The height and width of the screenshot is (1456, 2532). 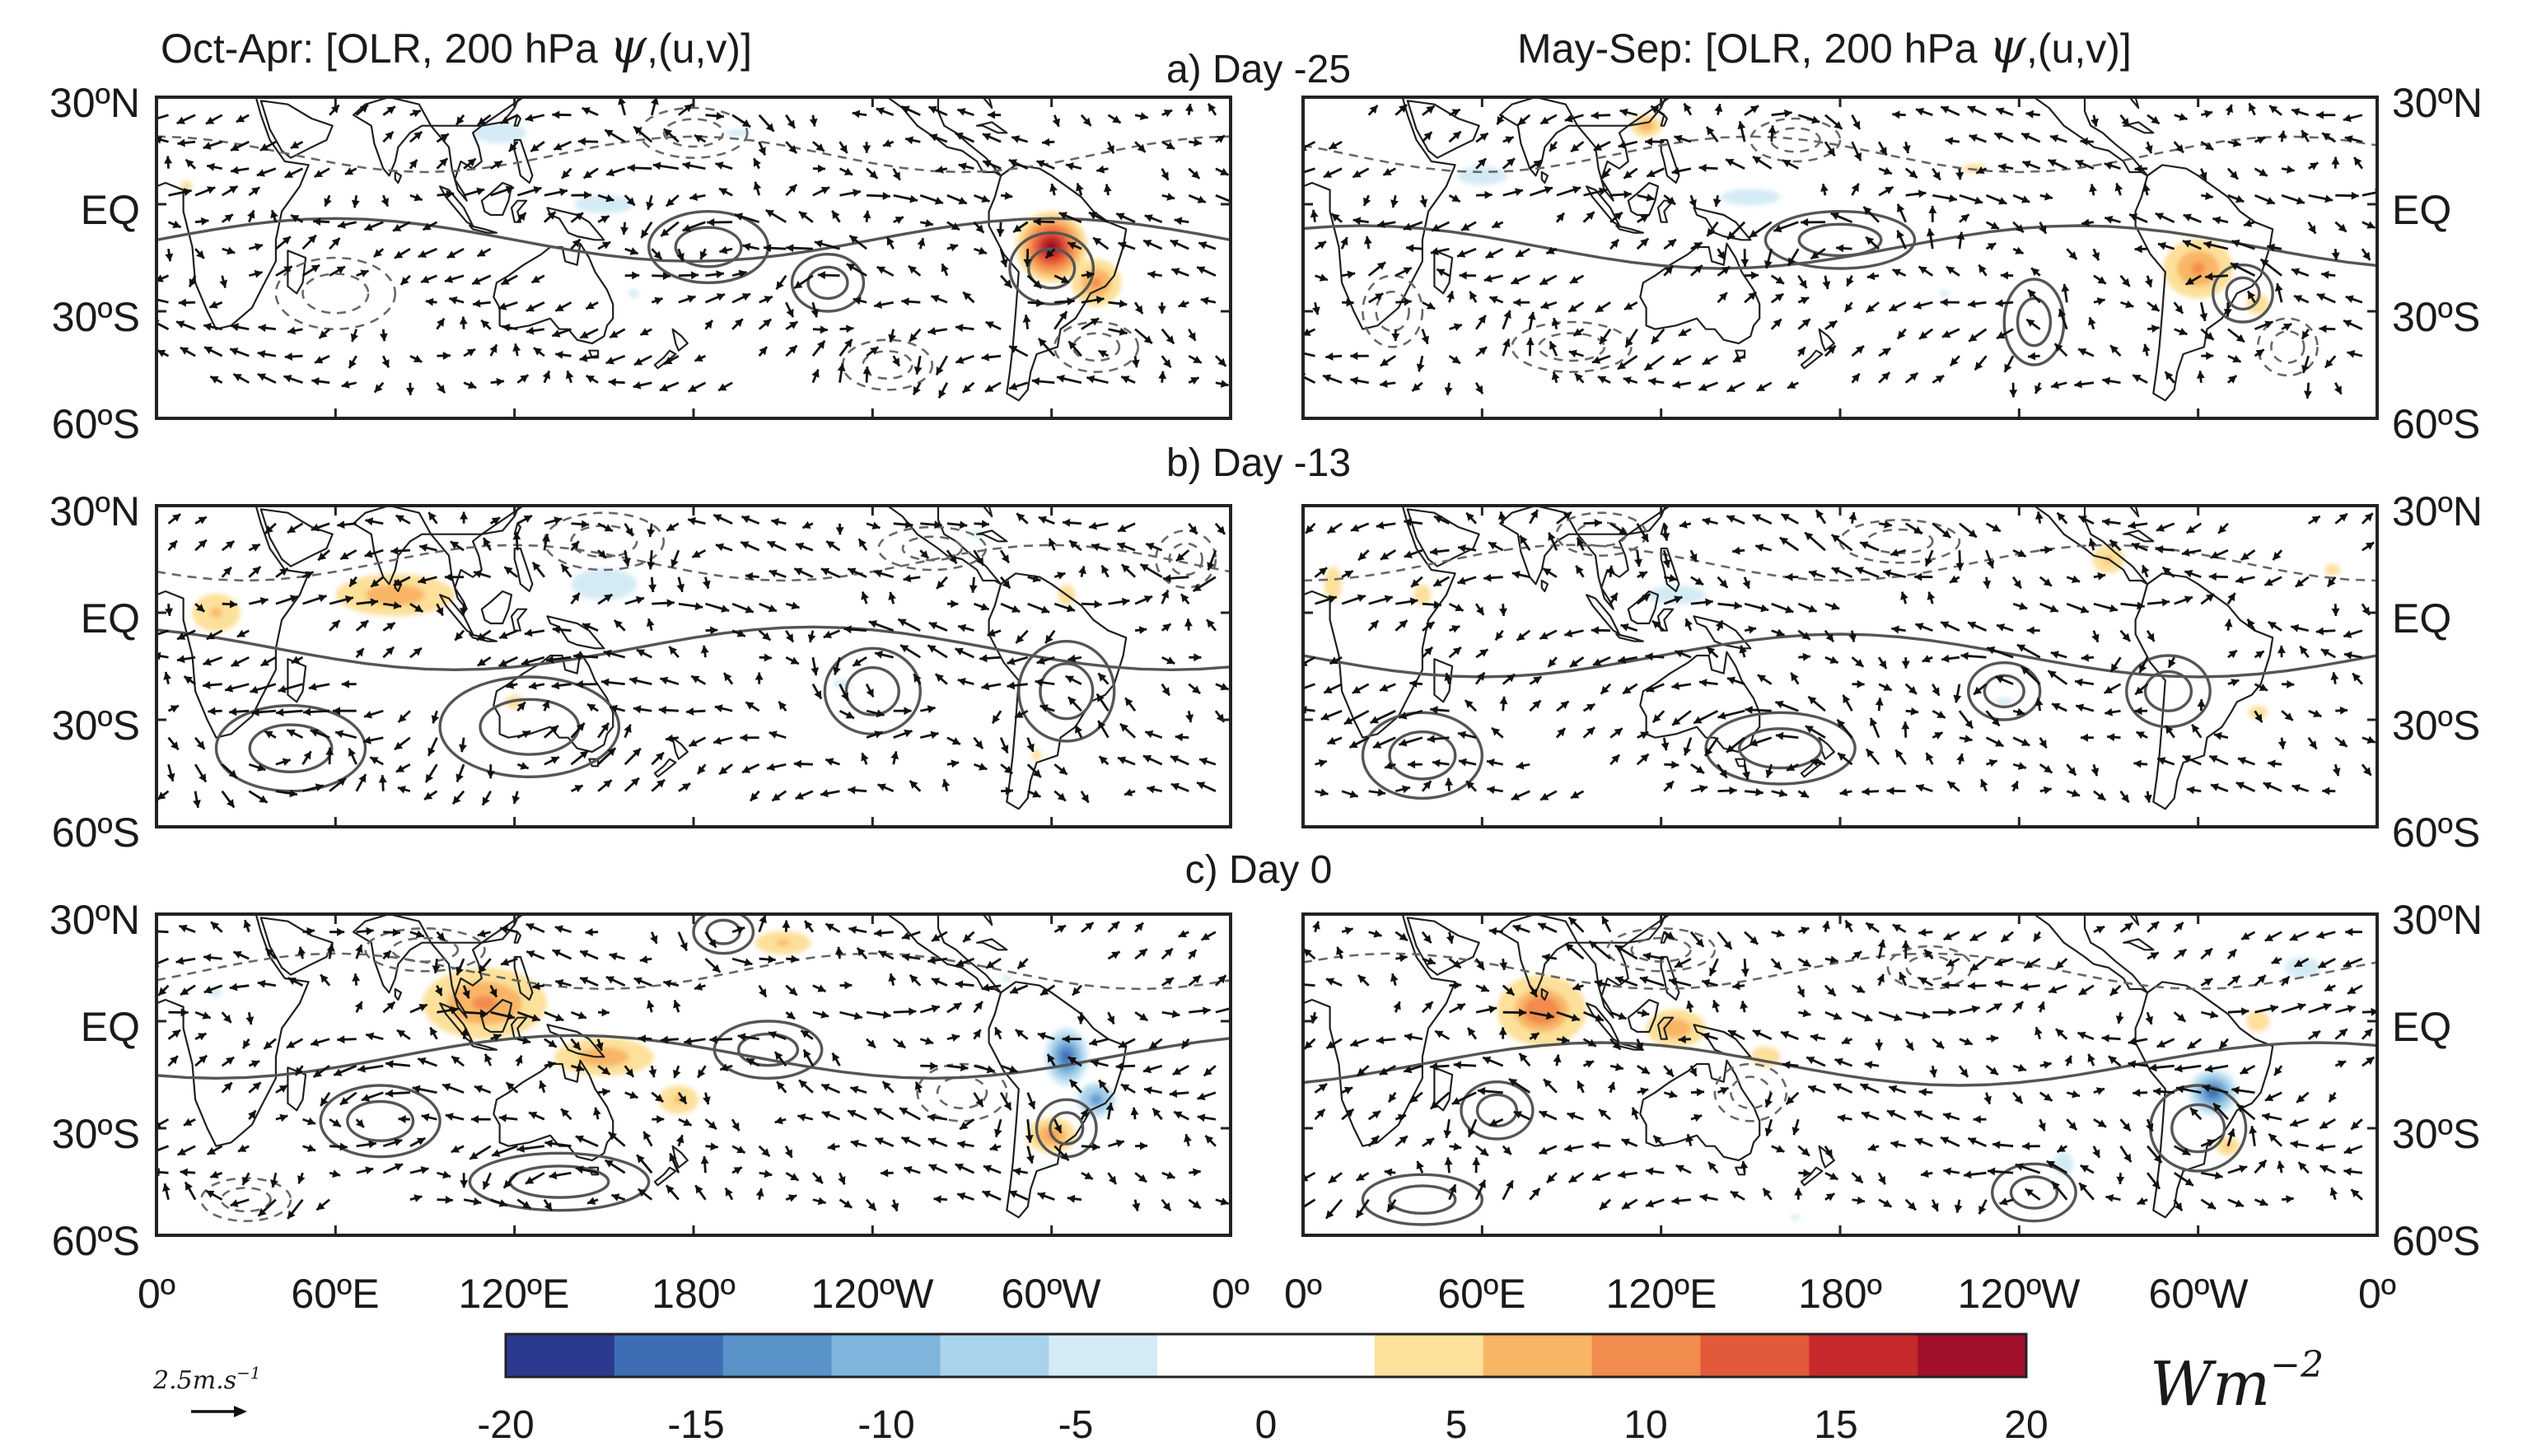 I want to click on positive-streamfunction-contour, so click(x=1840, y=240).